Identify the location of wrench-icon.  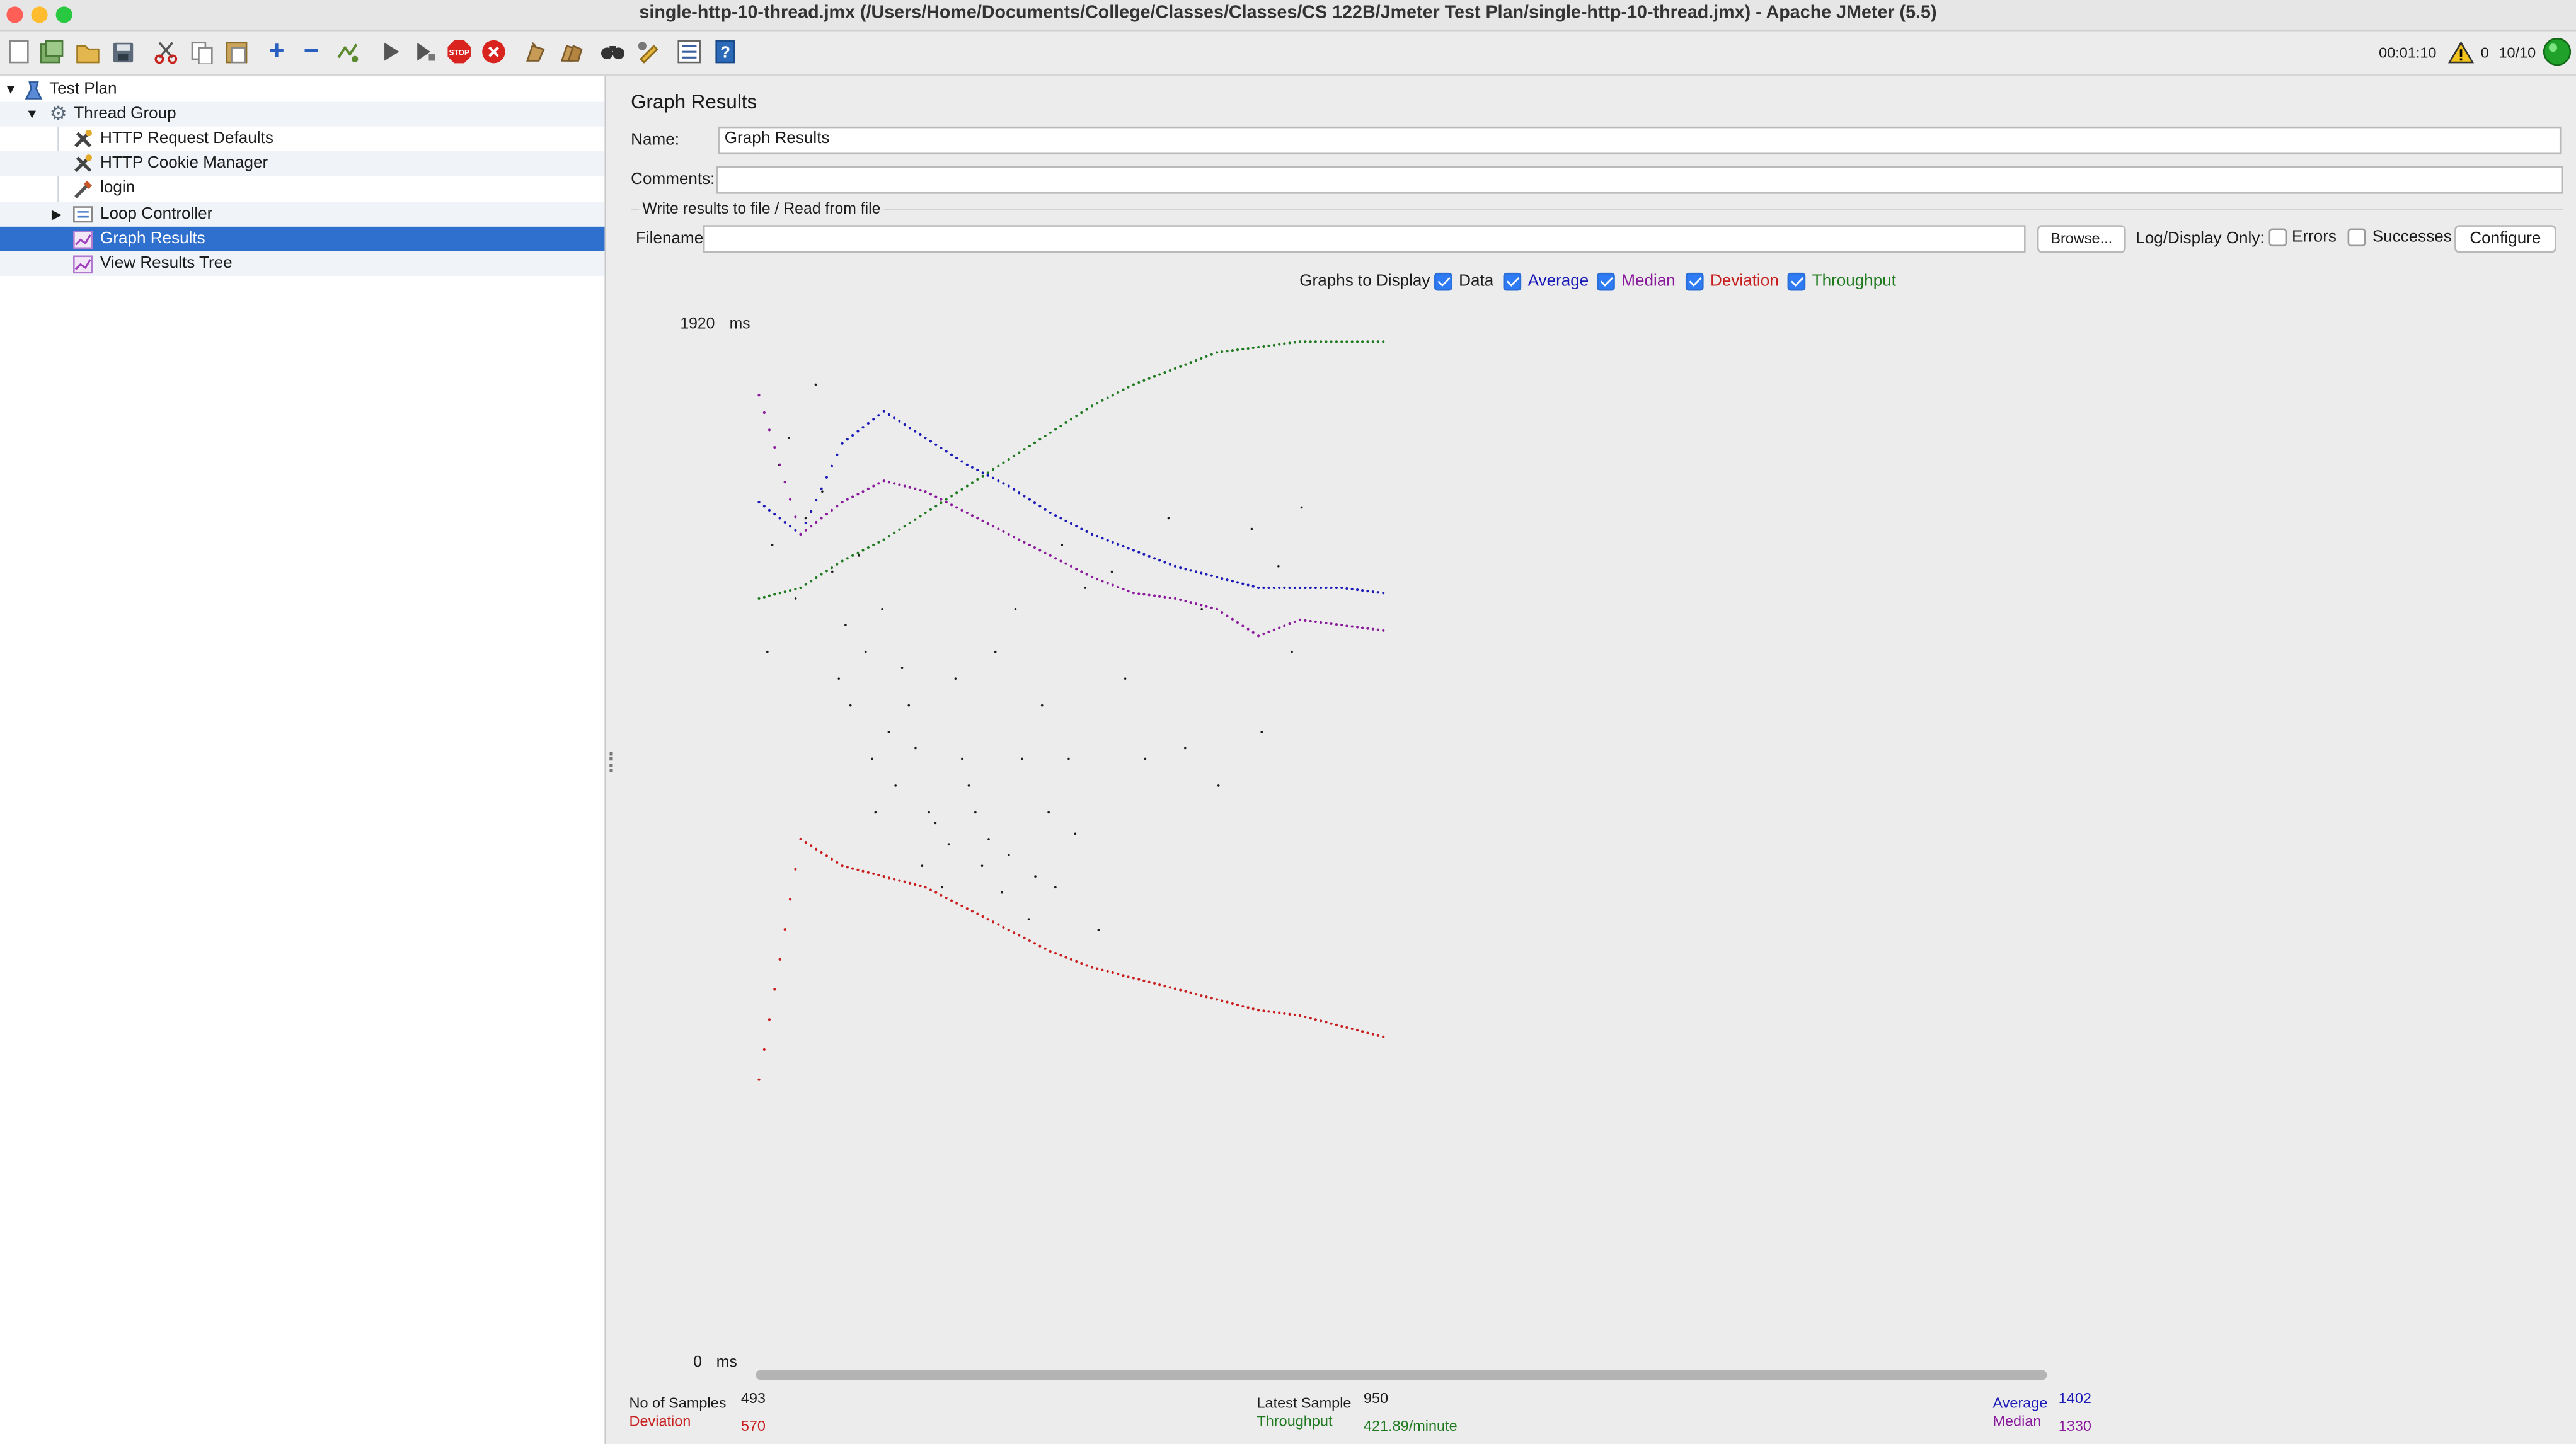
(83, 163).